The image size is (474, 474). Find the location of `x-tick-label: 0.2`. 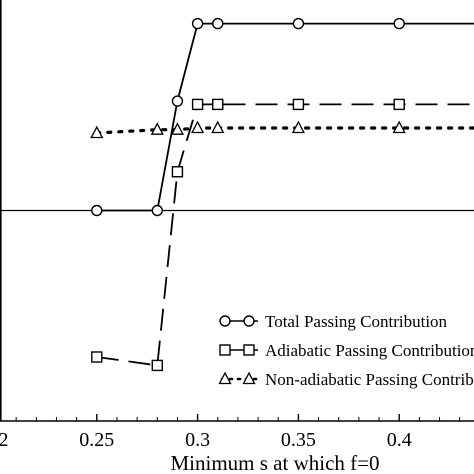

x-tick-label: 0.2 is located at coordinates (4, 440).